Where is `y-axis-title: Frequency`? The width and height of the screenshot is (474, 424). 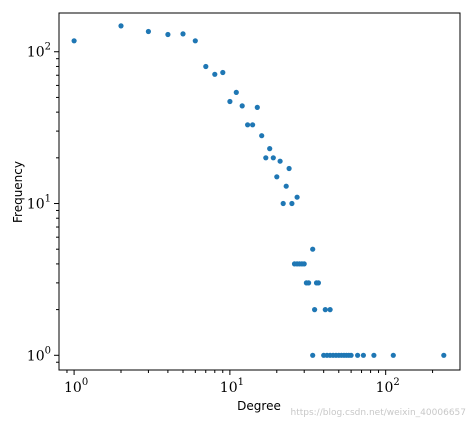 y-axis-title: Frequency is located at coordinates (18, 192).